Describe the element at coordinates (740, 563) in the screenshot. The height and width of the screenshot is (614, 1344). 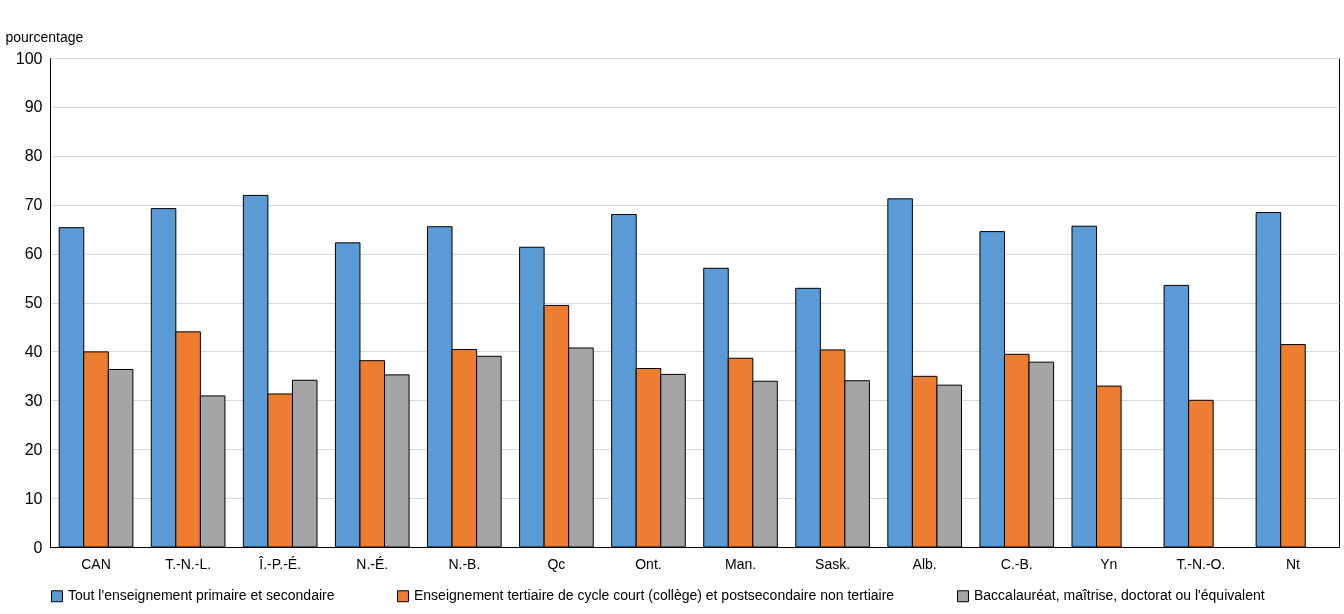
I see `x-tick-label: Man.` at that location.